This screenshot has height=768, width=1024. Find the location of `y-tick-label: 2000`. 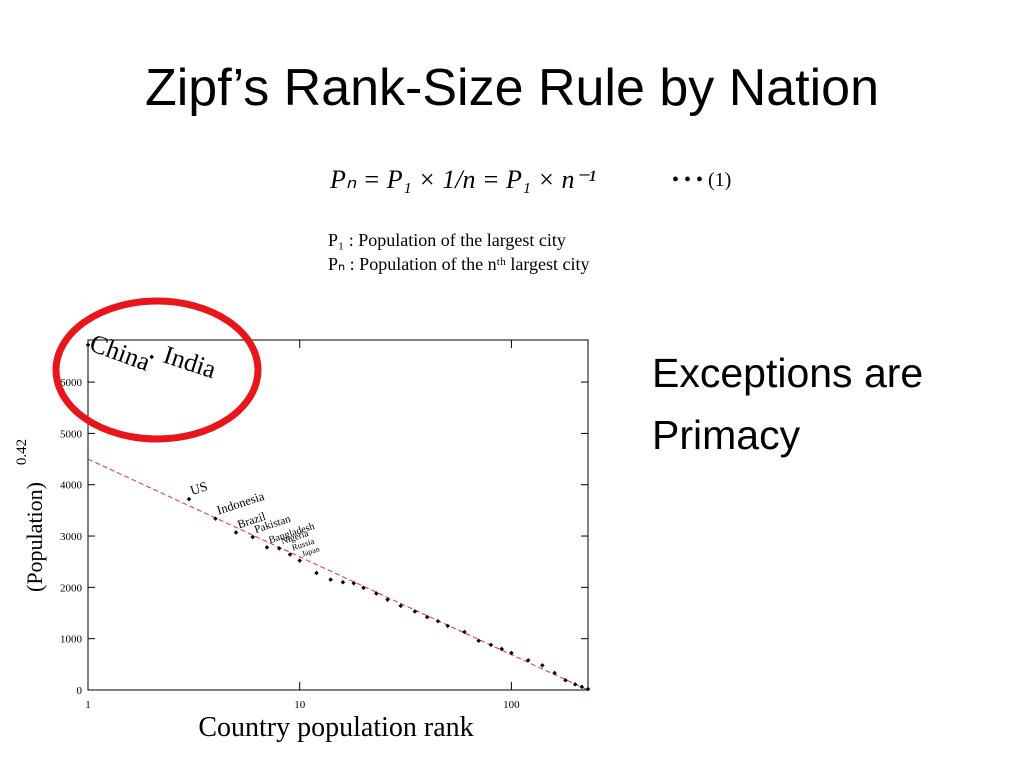

y-tick-label: 2000 is located at coordinates (71, 588).